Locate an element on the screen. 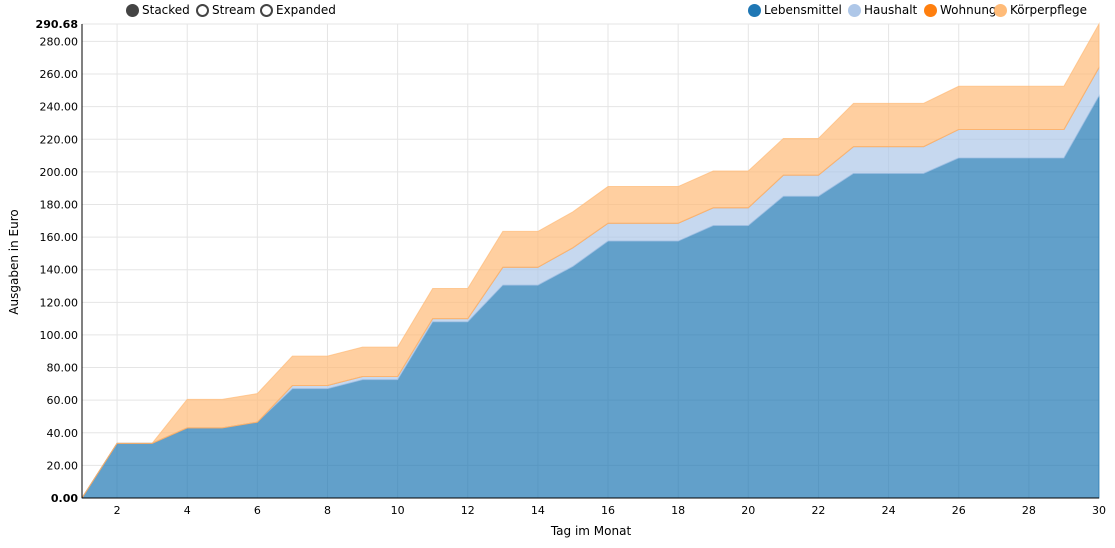  x-tick-label: 4 is located at coordinates (187, 510).